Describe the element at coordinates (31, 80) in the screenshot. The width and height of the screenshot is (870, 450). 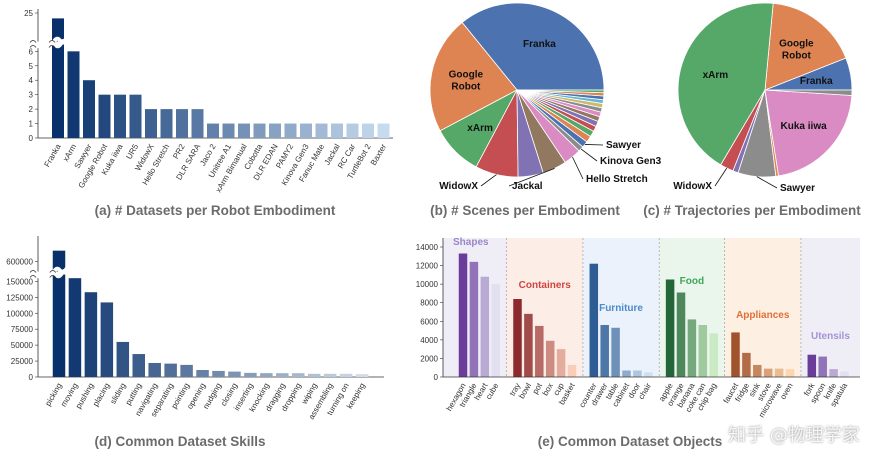
I see `y-tick-label: 4` at that location.